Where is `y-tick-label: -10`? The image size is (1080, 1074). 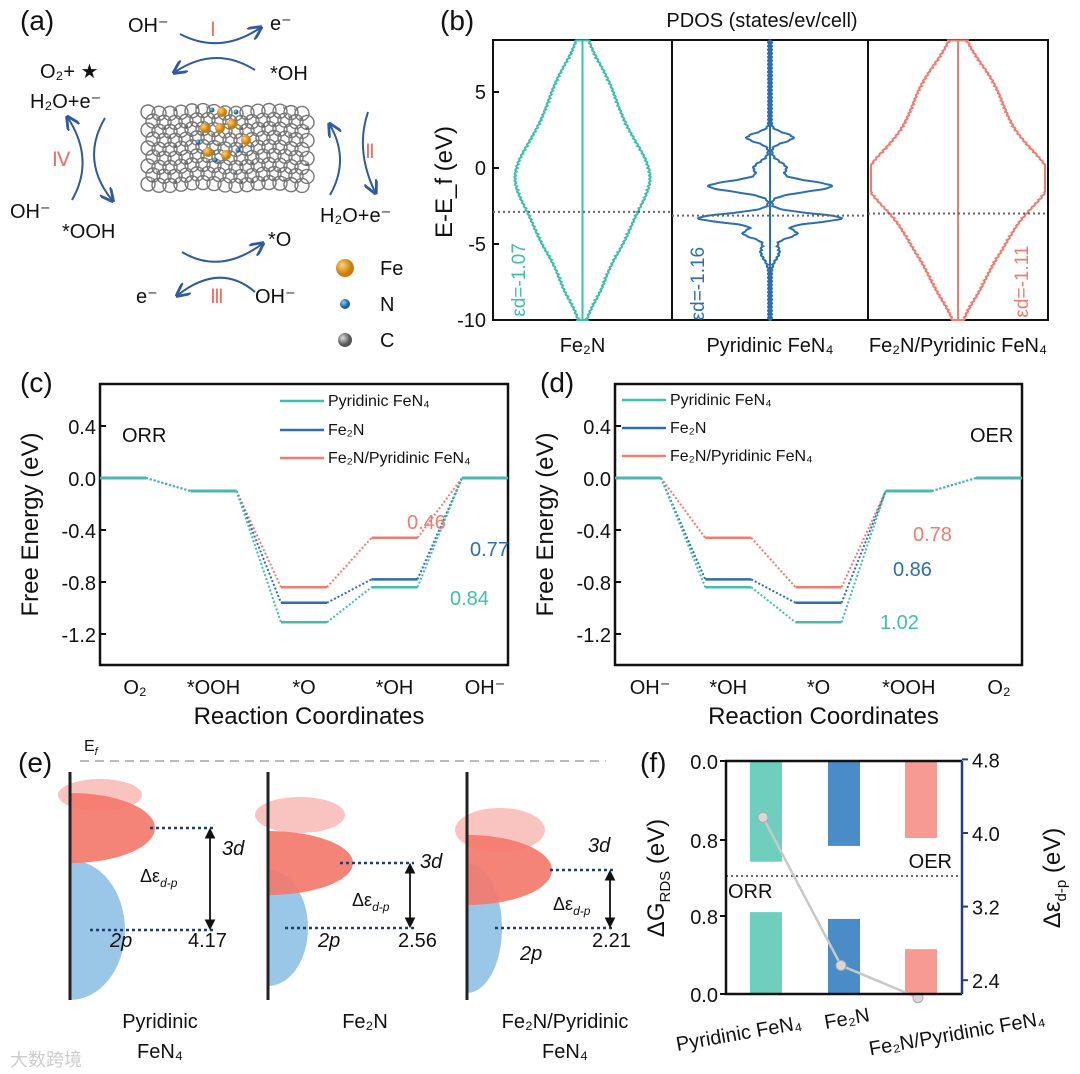
y-tick-label: -10 is located at coordinates (471, 321).